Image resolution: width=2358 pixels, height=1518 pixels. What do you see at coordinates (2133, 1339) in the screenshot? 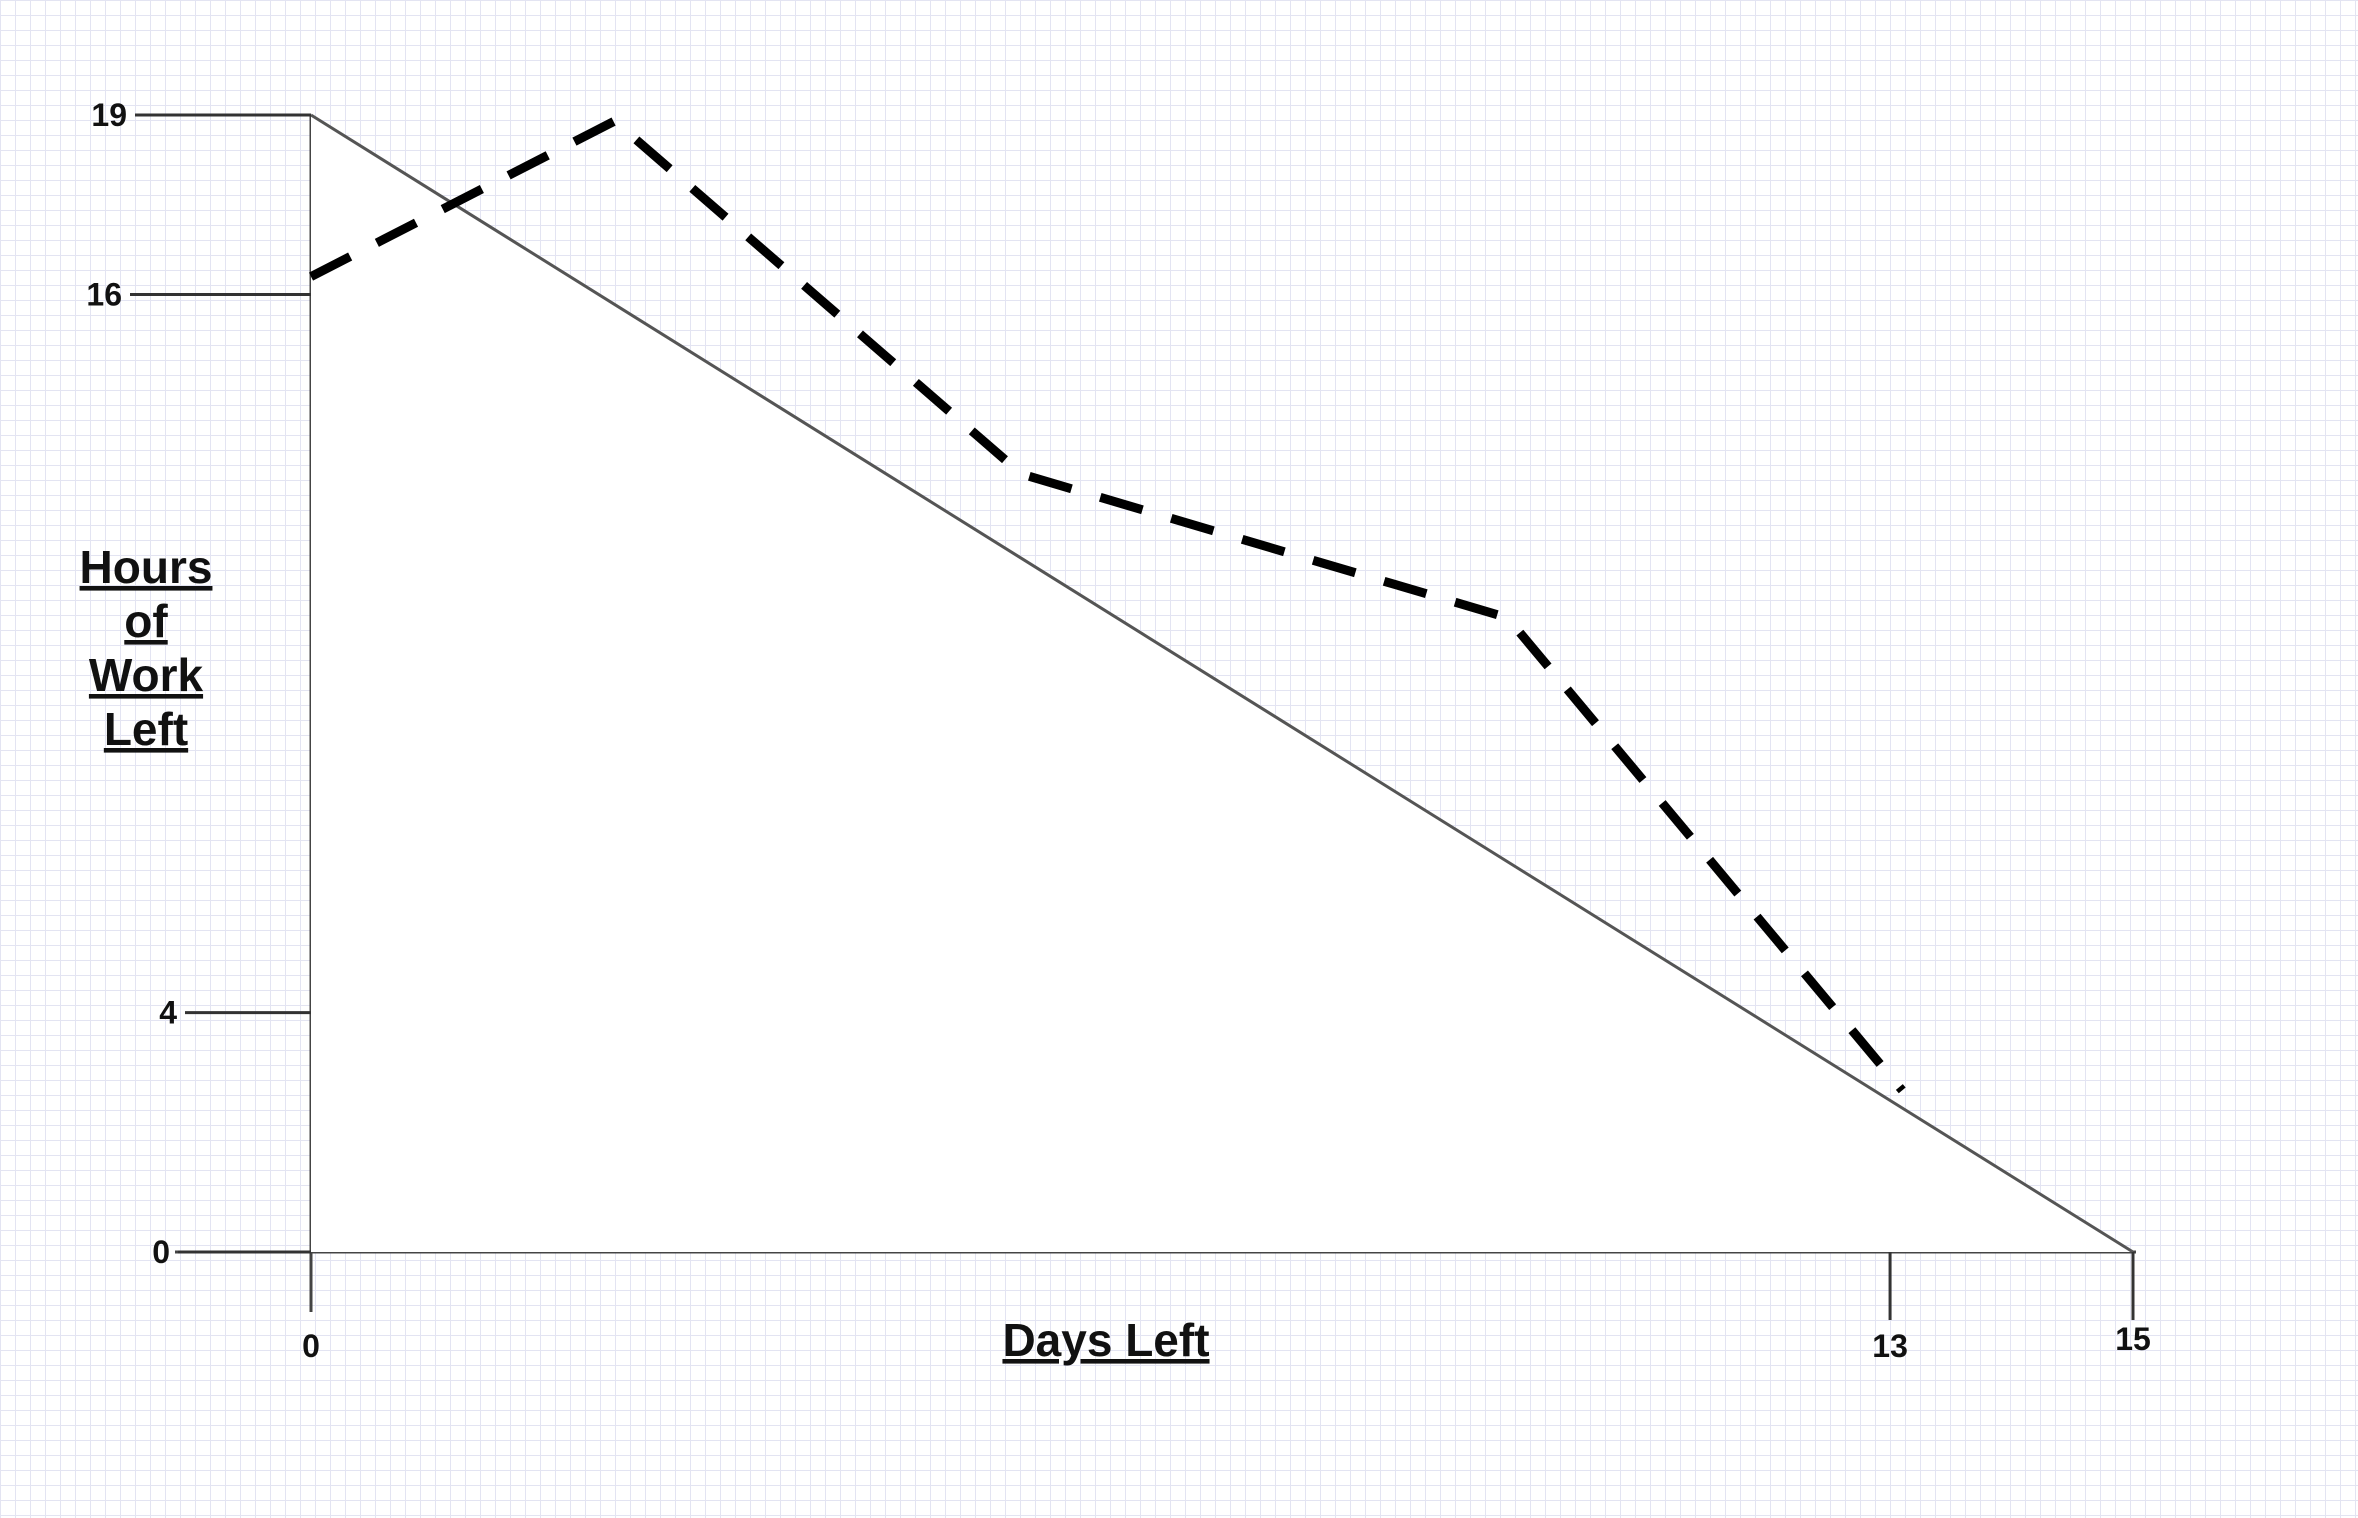
I see `x-tick-label: 15` at bounding box center [2133, 1339].